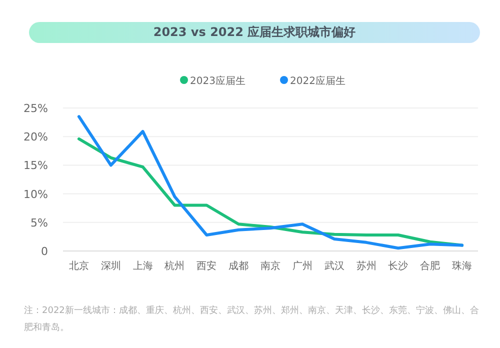 The width and height of the screenshot is (500, 348). Describe the element at coordinates (36, 165) in the screenshot. I see `y-tick-label: 15%` at that location.